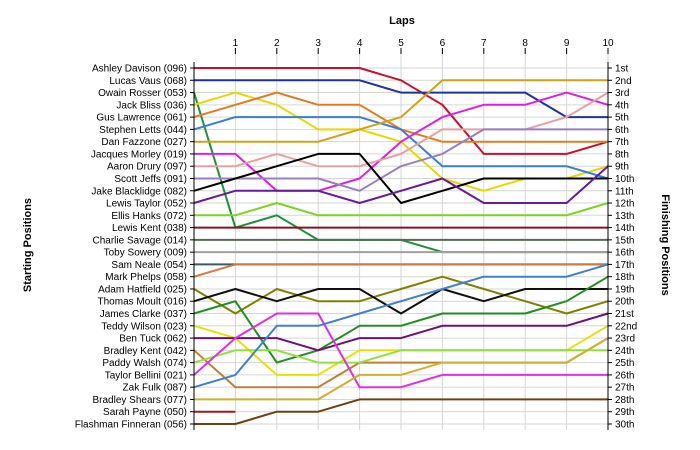  I want to click on starting-driver-label: James Clarke (037), so click(143, 314).